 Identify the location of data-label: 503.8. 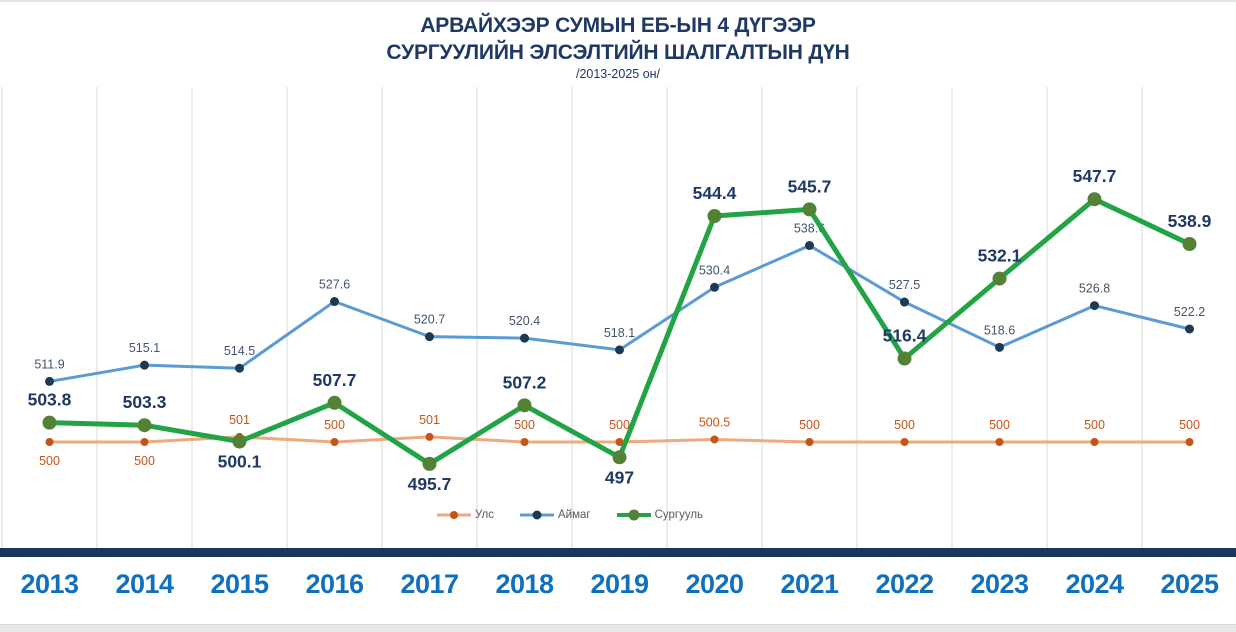
(50, 400).